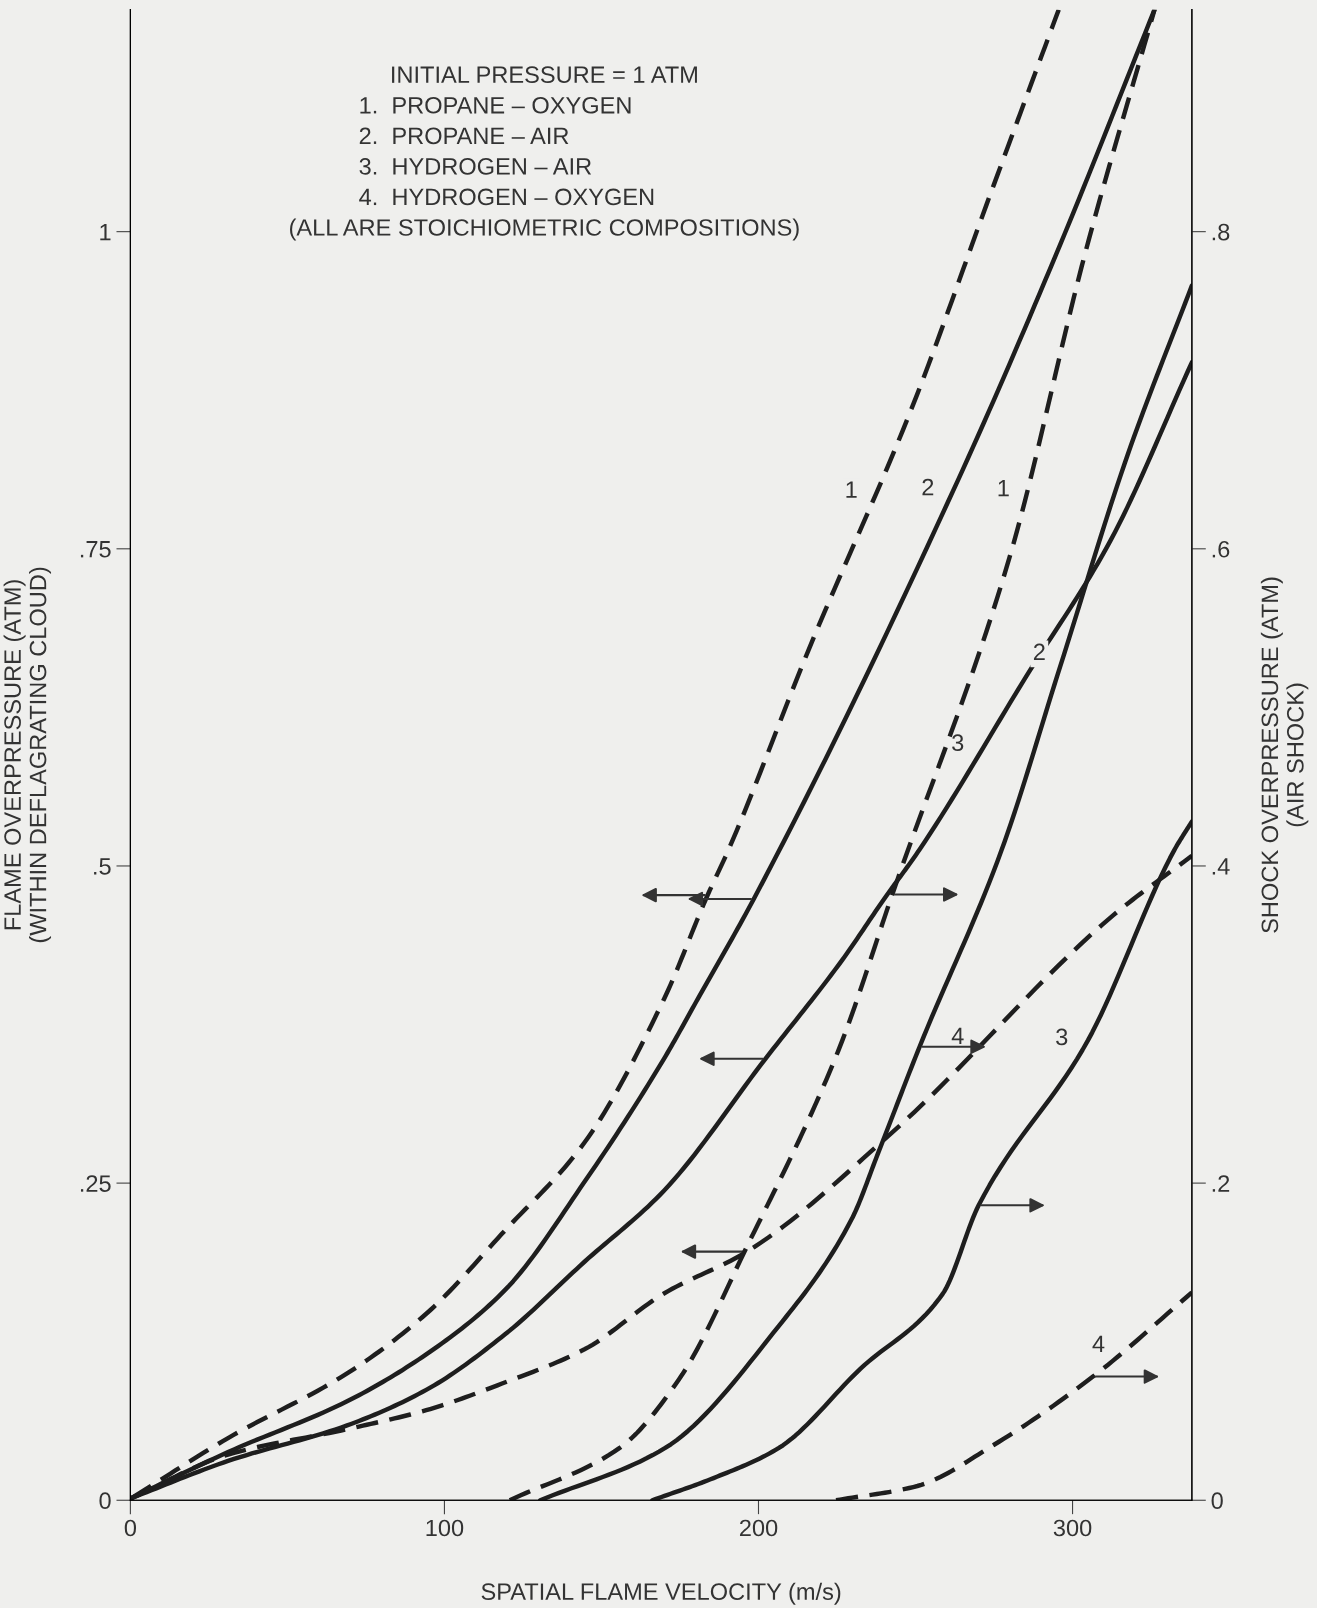 The image size is (1317, 1608). What do you see at coordinates (475, 166) in the screenshot?
I see `annotation: 3. HYDROGEN – AIR` at bounding box center [475, 166].